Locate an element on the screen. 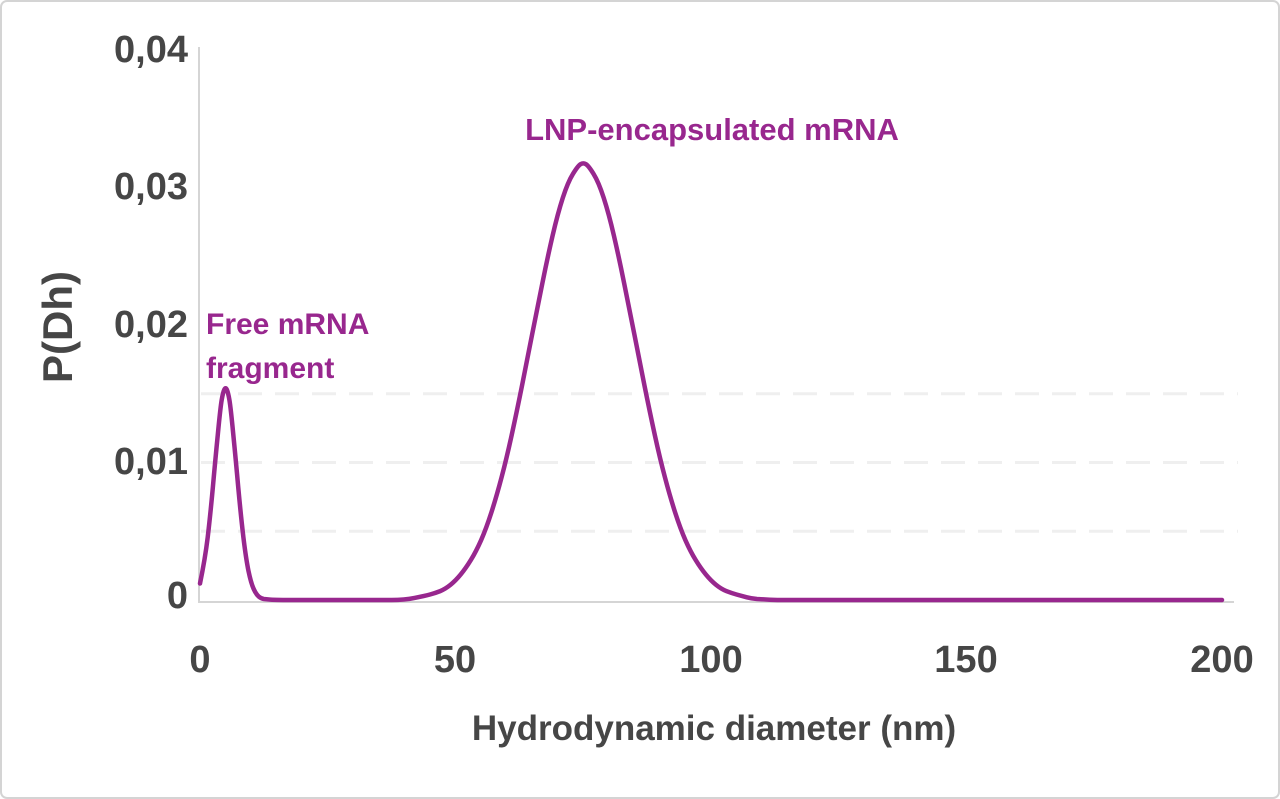 This screenshot has height=799, width=1280. annotation-free-mrna-line1: Free mRNA is located at coordinates (288, 324).